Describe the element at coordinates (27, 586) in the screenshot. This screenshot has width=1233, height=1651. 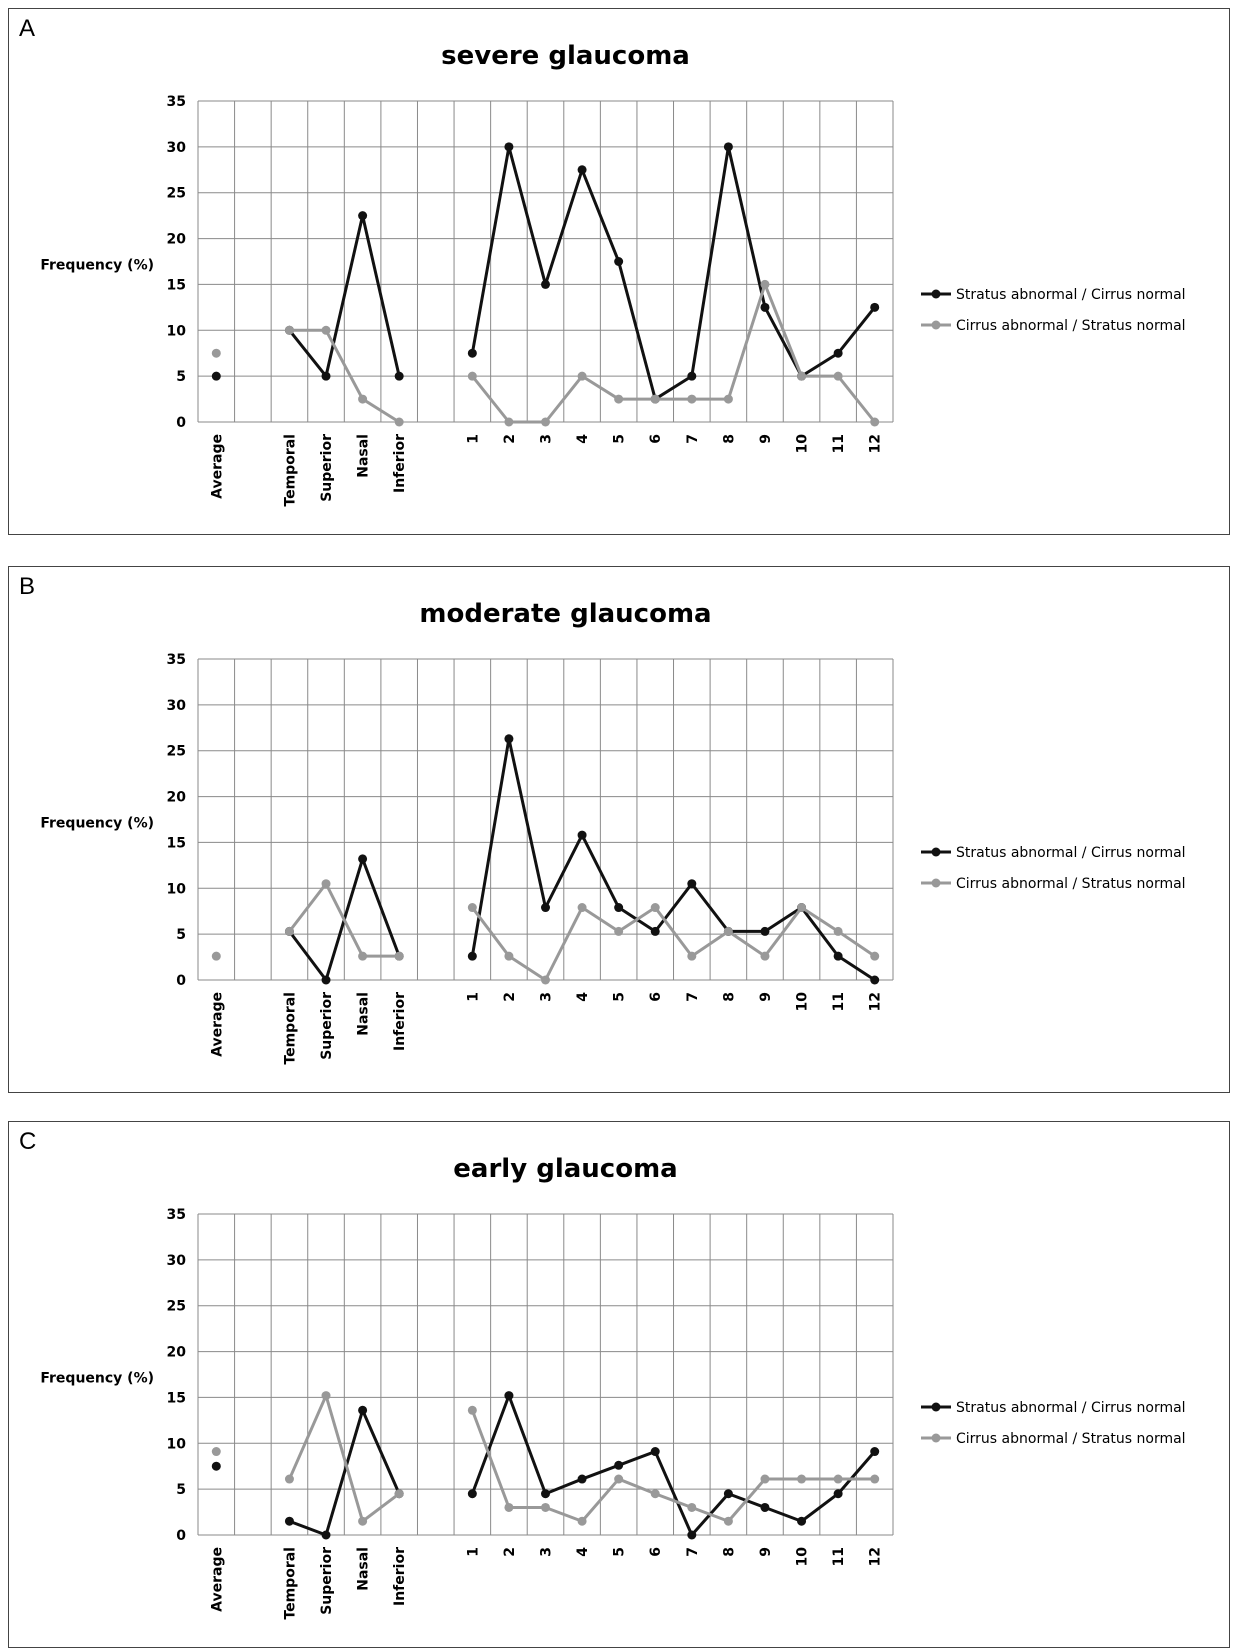
I see `panel-letter: B` at that location.